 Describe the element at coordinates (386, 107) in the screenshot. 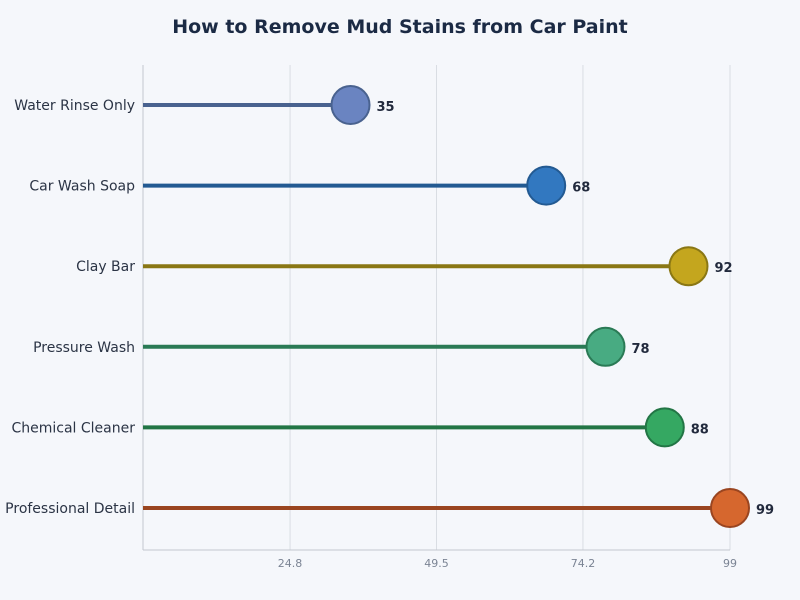

I see `data-label: 35` at that location.